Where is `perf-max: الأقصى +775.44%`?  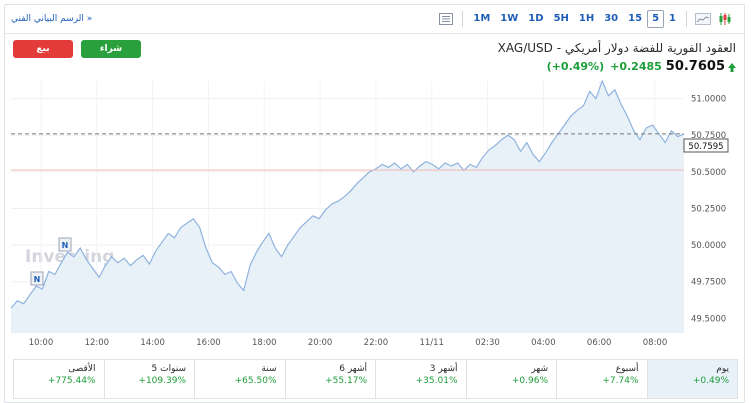
perf-max: الأقصى +775.44% is located at coordinates (59, 379).